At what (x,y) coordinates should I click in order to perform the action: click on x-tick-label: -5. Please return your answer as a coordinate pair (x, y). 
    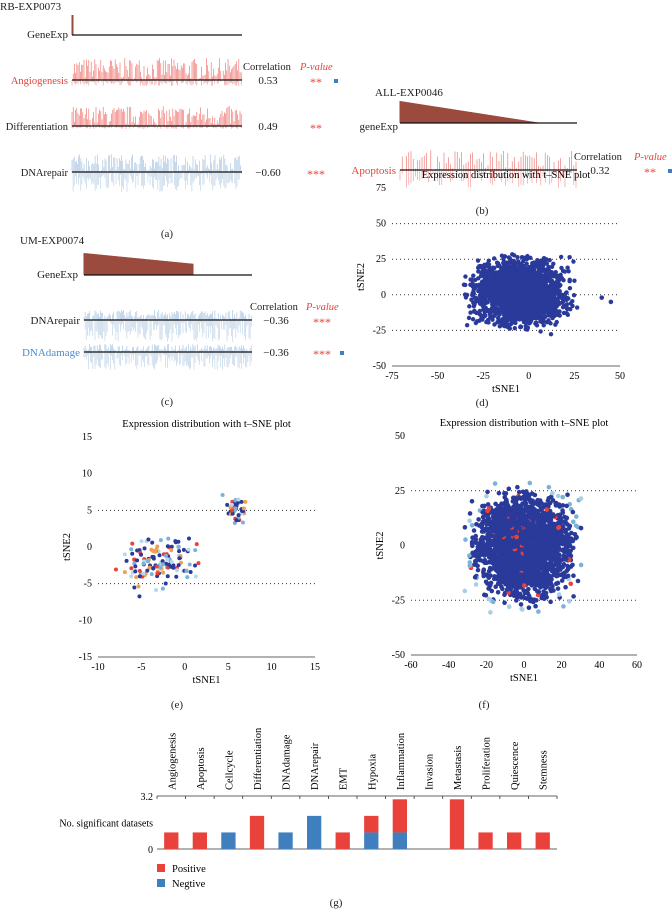
    Looking at the image, I should click on (141, 667).